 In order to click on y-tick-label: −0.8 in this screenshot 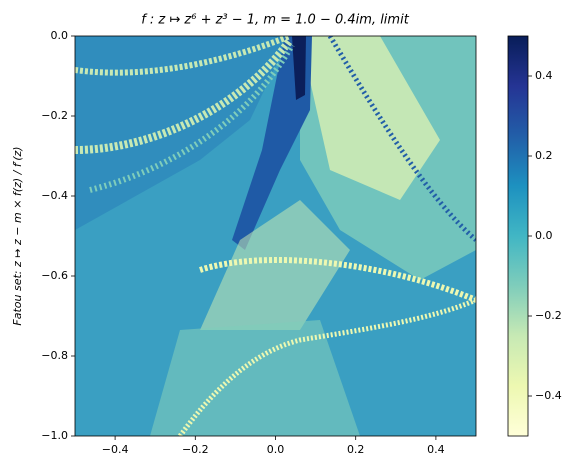, I will do `click(54, 355)`.